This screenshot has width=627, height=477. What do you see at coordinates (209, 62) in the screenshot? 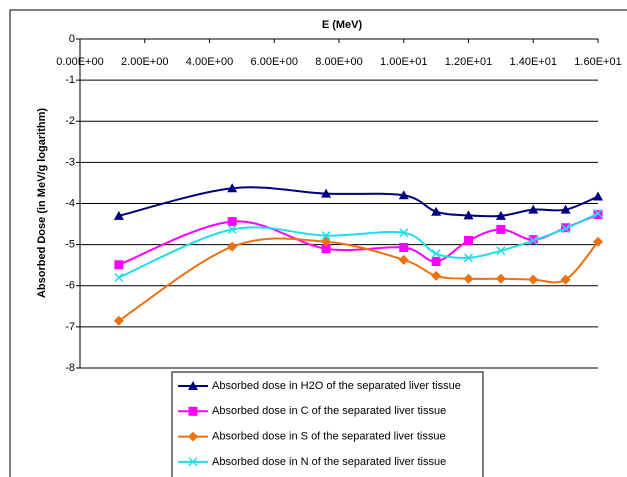
I see `x-tick-label: 4.00E+00` at bounding box center [209, 62].